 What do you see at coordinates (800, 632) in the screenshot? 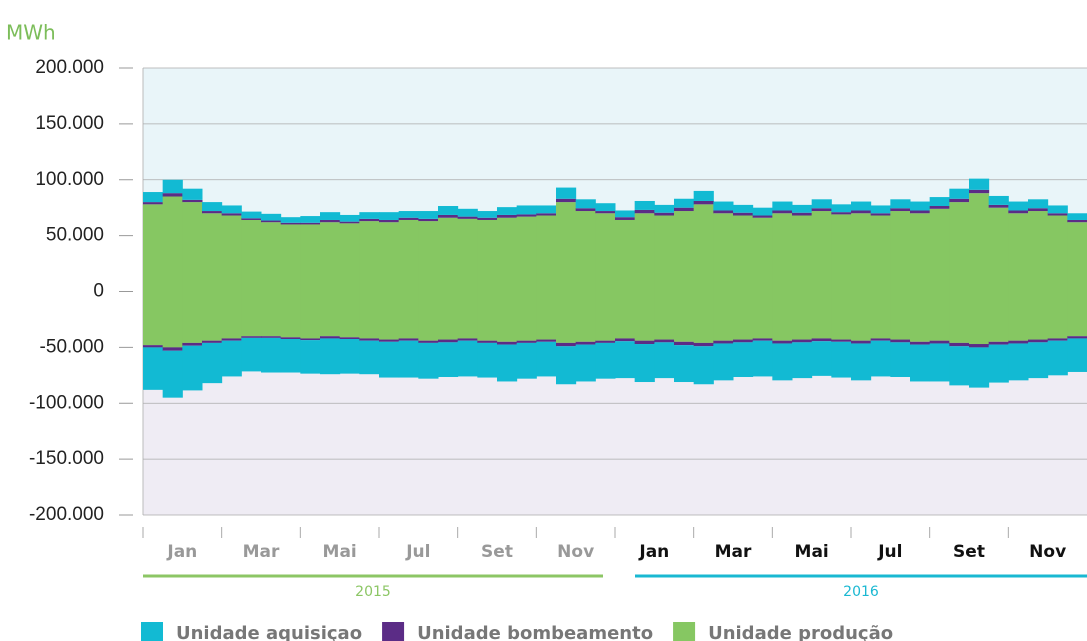
I see `legend-label: Unidade produção` at bounding box center [800, 632].